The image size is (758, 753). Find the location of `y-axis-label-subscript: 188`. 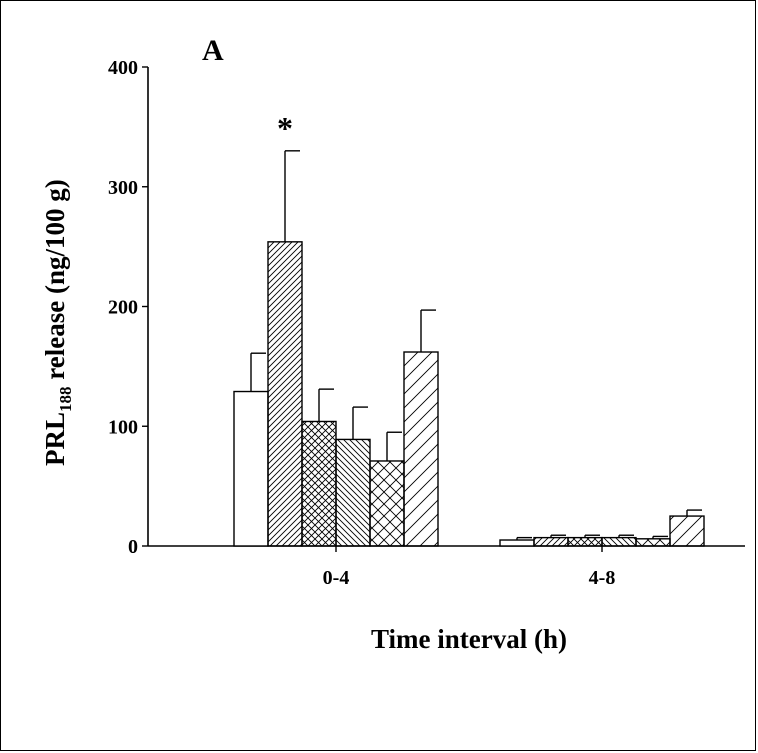

y-axis-label-subscript: 188 is located at coordinates (65, 400).